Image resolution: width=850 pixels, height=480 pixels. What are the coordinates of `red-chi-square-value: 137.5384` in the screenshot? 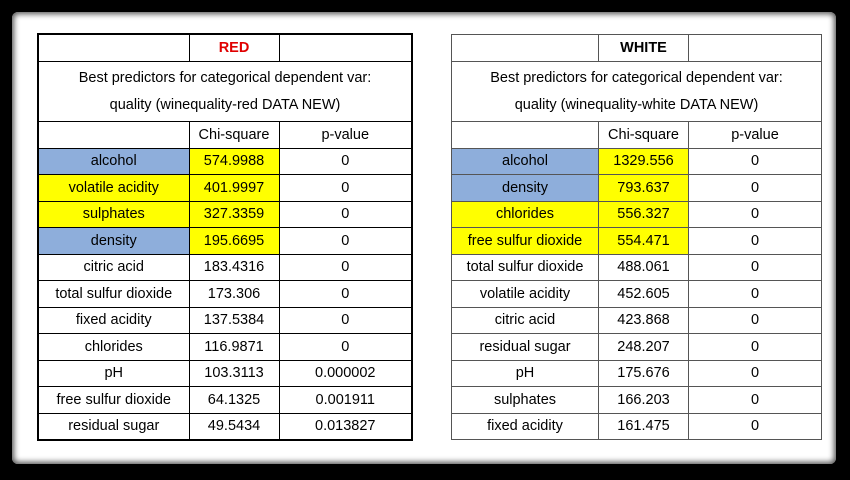 It's located at (234, 320).